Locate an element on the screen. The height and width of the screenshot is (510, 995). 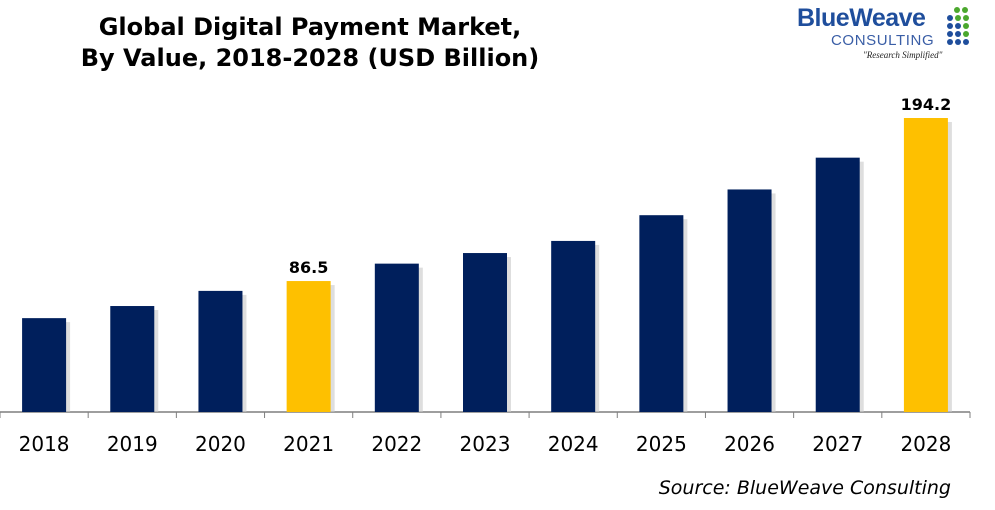
bar-2022 is located at coordinates (396, 337).